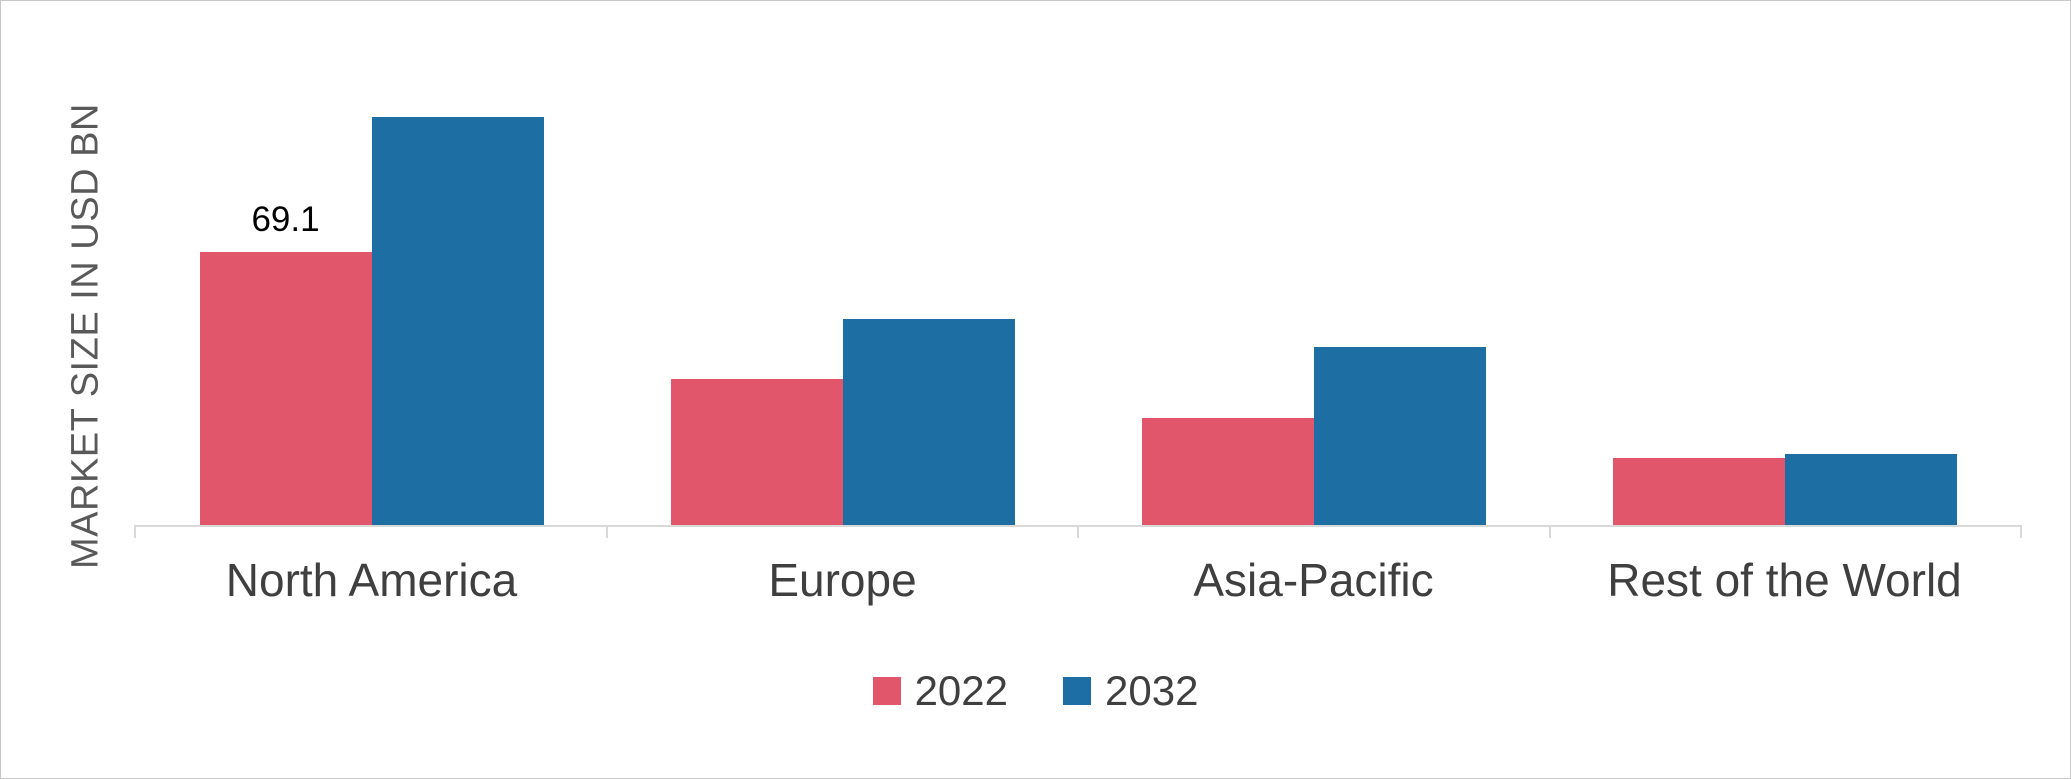 This screenshot has height=779, width=2071. What do you see at coordinates (1227, 471) in the screenshot?
I see `bar-2022-asia-pacific` at bounding box center [1227, 471].